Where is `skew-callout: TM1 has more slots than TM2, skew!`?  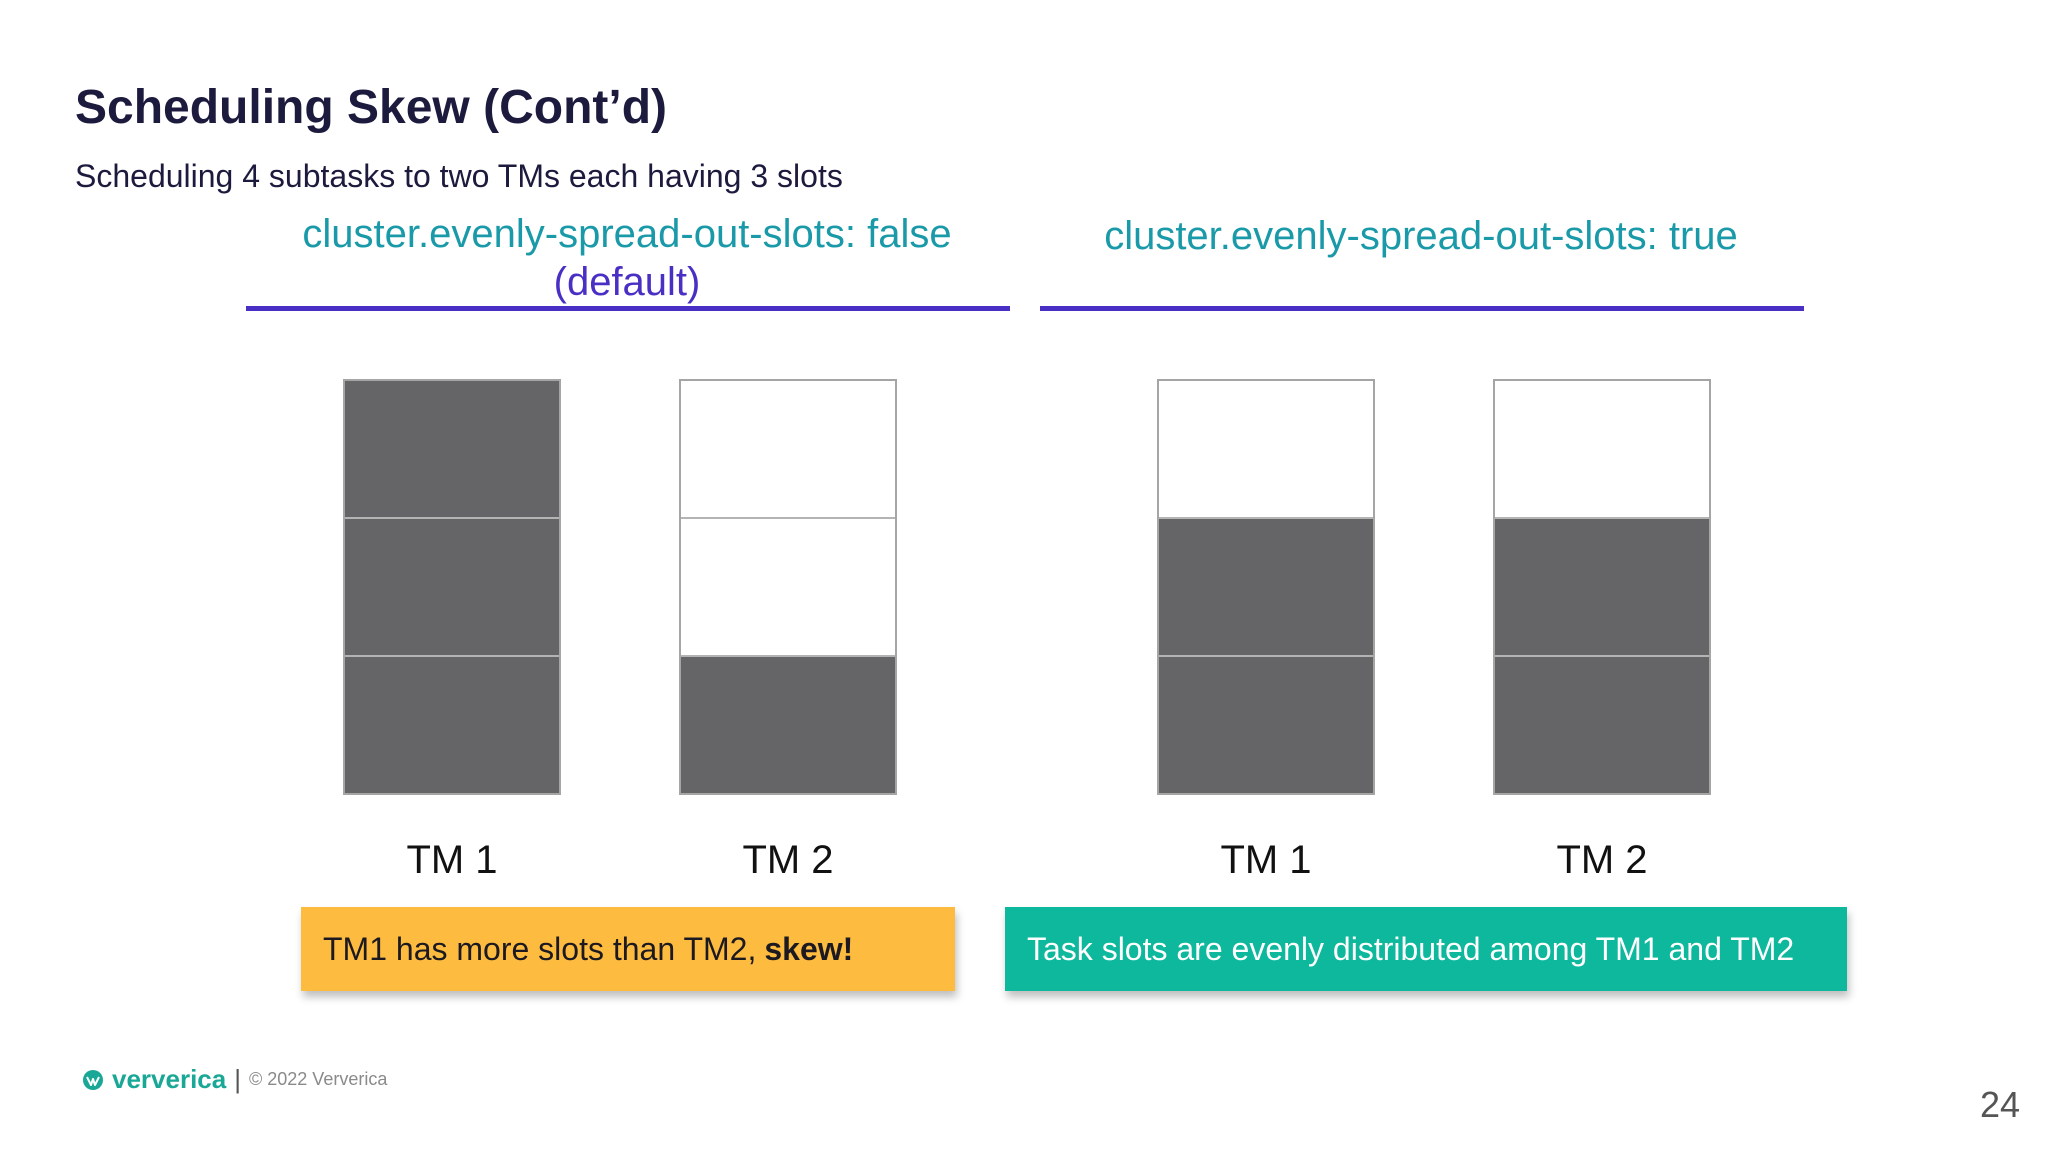
skew-callout: TM1 has more slots than TM2, skew! is located at coordinates (628, 949).